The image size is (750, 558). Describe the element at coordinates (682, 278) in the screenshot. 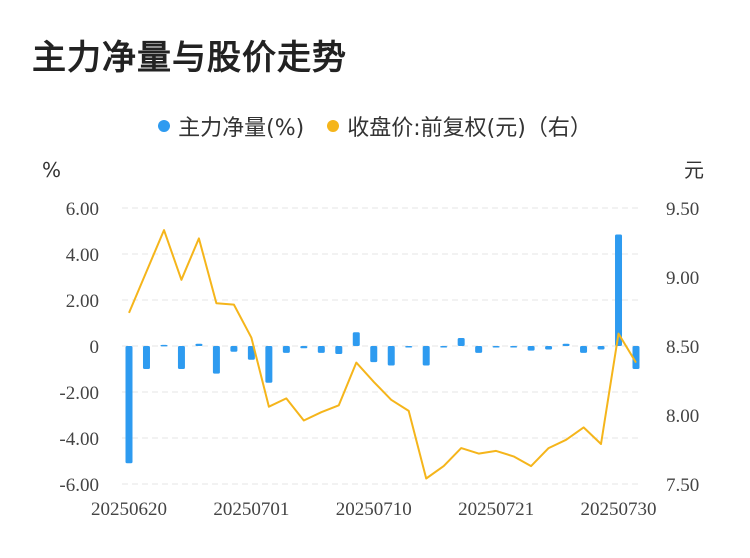

I see `right-axis-tick-label: 9.00` at that location.